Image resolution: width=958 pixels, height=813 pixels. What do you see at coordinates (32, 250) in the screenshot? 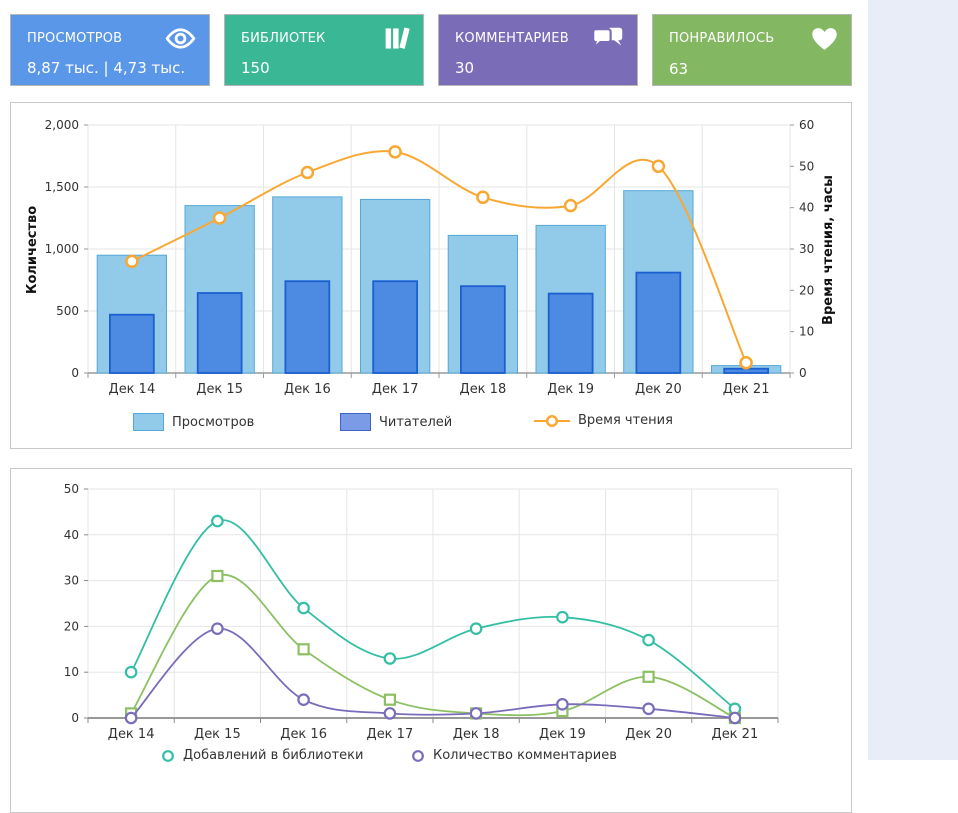
I see `y-axis-label-left: Количество` at bounding box center [32, 250].